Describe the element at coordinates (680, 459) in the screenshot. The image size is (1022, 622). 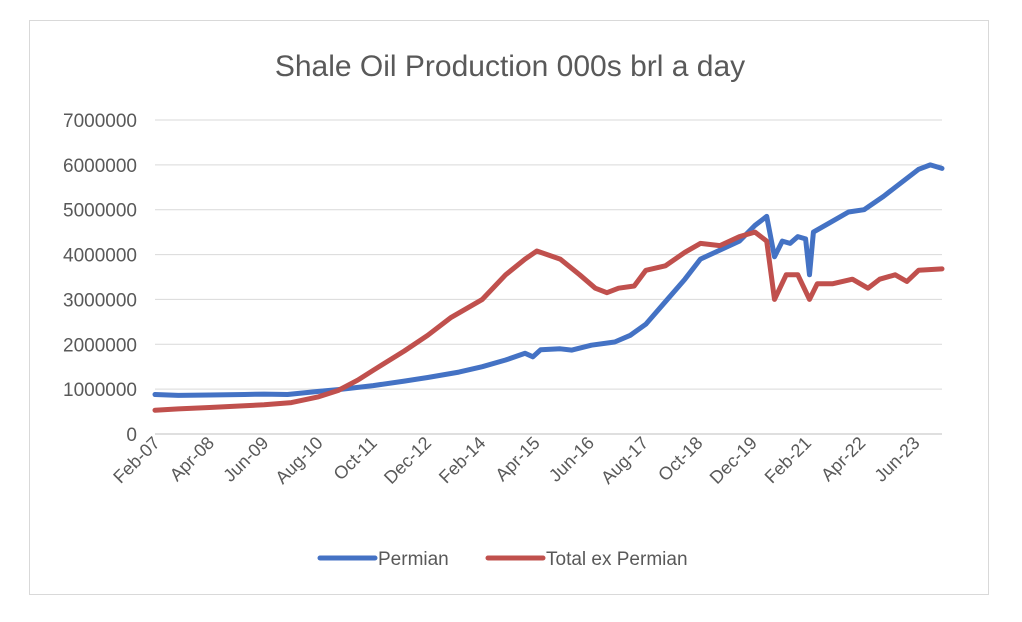
I see `x-tick-label: Oct-18` at that location.